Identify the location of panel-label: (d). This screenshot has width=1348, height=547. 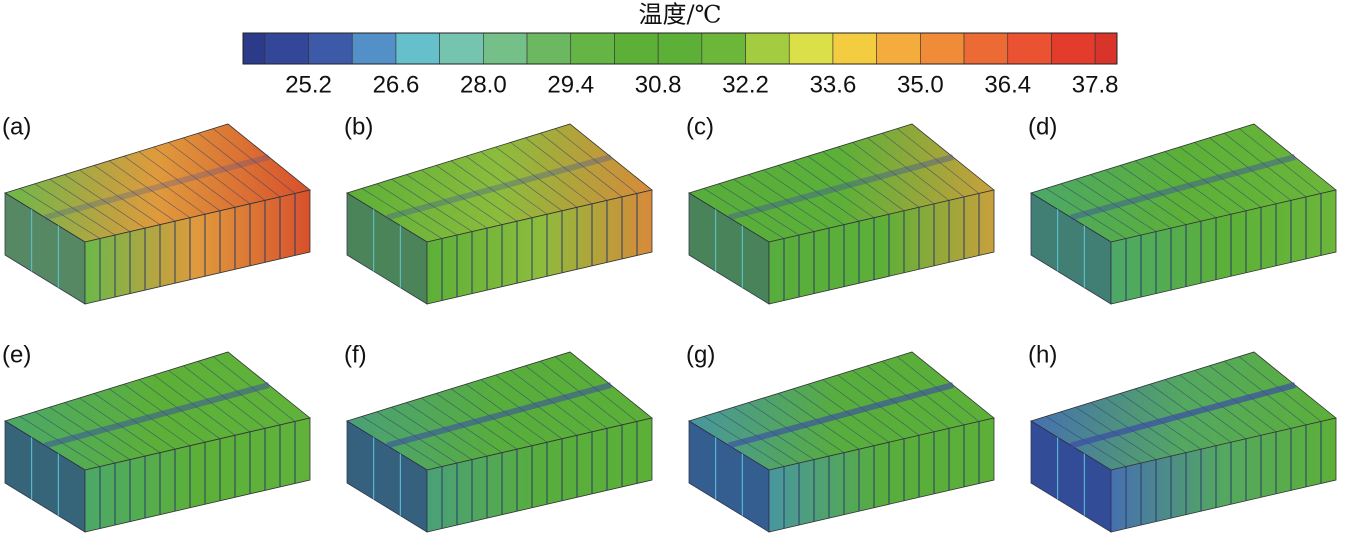
(1042, 126).